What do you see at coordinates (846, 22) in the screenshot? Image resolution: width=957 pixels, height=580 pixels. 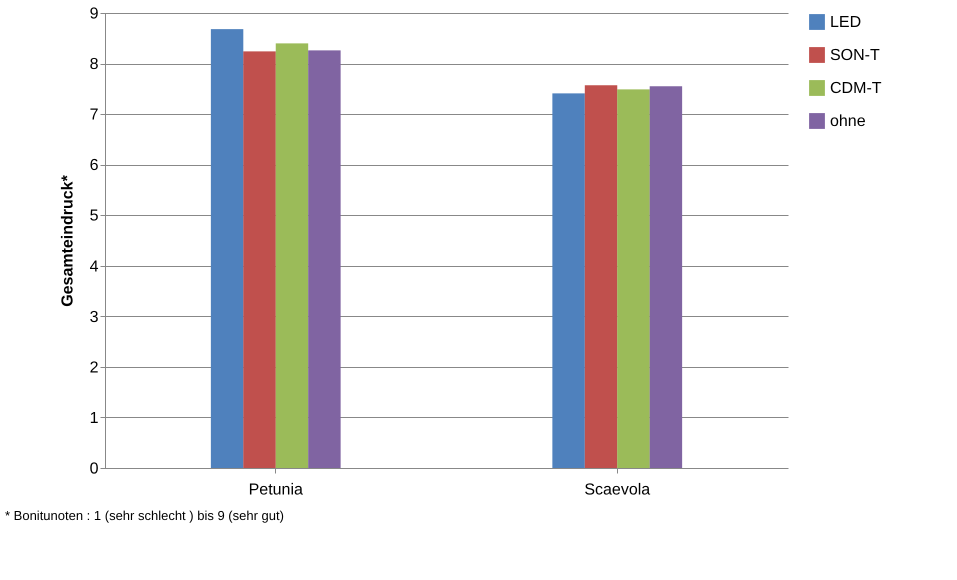 I see `legend-label: LED` at bounding box center [846, 22].